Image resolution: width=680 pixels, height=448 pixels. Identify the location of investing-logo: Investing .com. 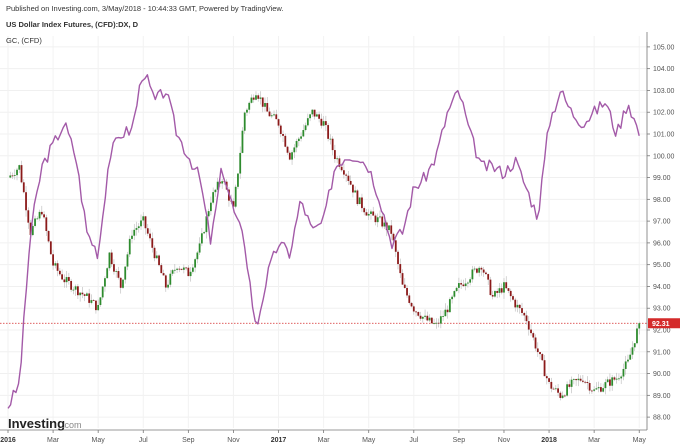
(45, 423).